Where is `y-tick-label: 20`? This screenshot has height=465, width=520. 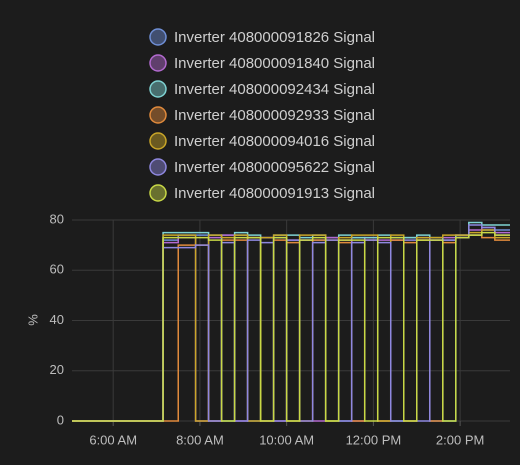
y-tick-label: 20 is located at coordinates (57, 369).